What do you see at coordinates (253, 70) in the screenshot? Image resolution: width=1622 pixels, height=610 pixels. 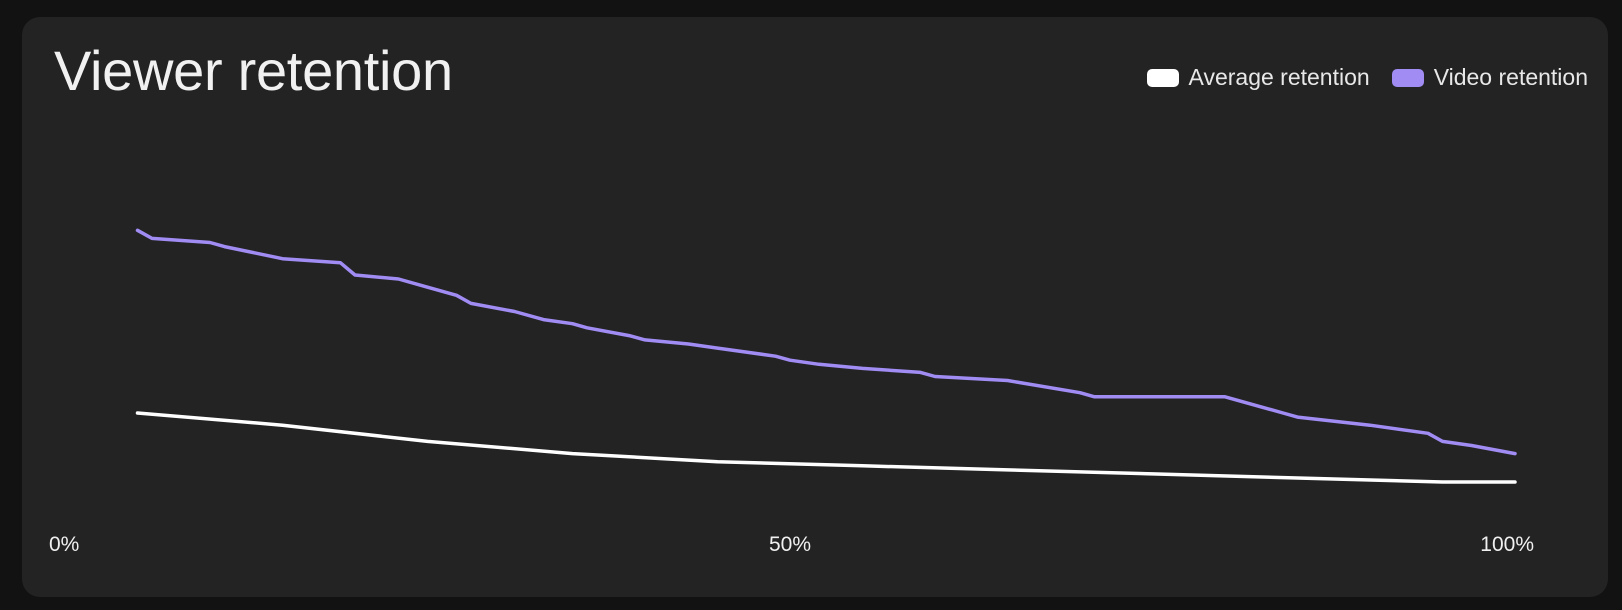 I see `chart-title: Viewer retention` at bounding box center [253, 70].